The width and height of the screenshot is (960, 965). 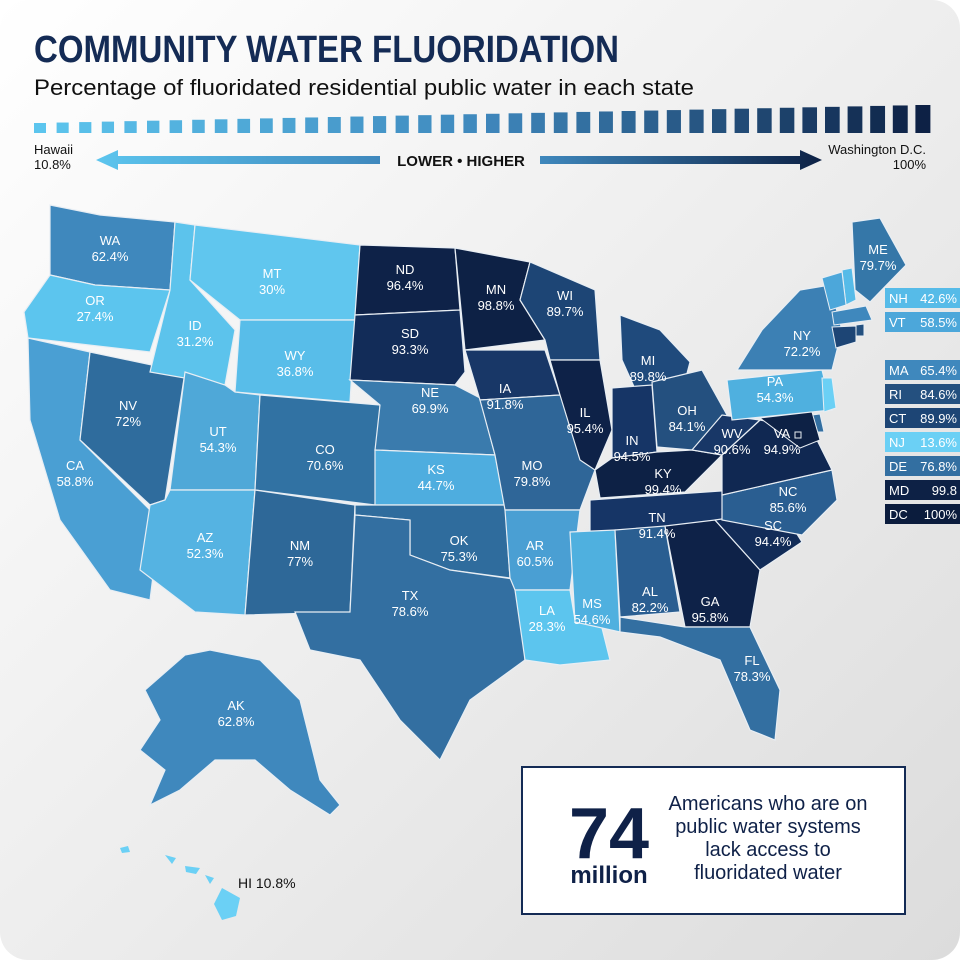 I want to click on state-value: 98.8%, so click(x=496, y=305).